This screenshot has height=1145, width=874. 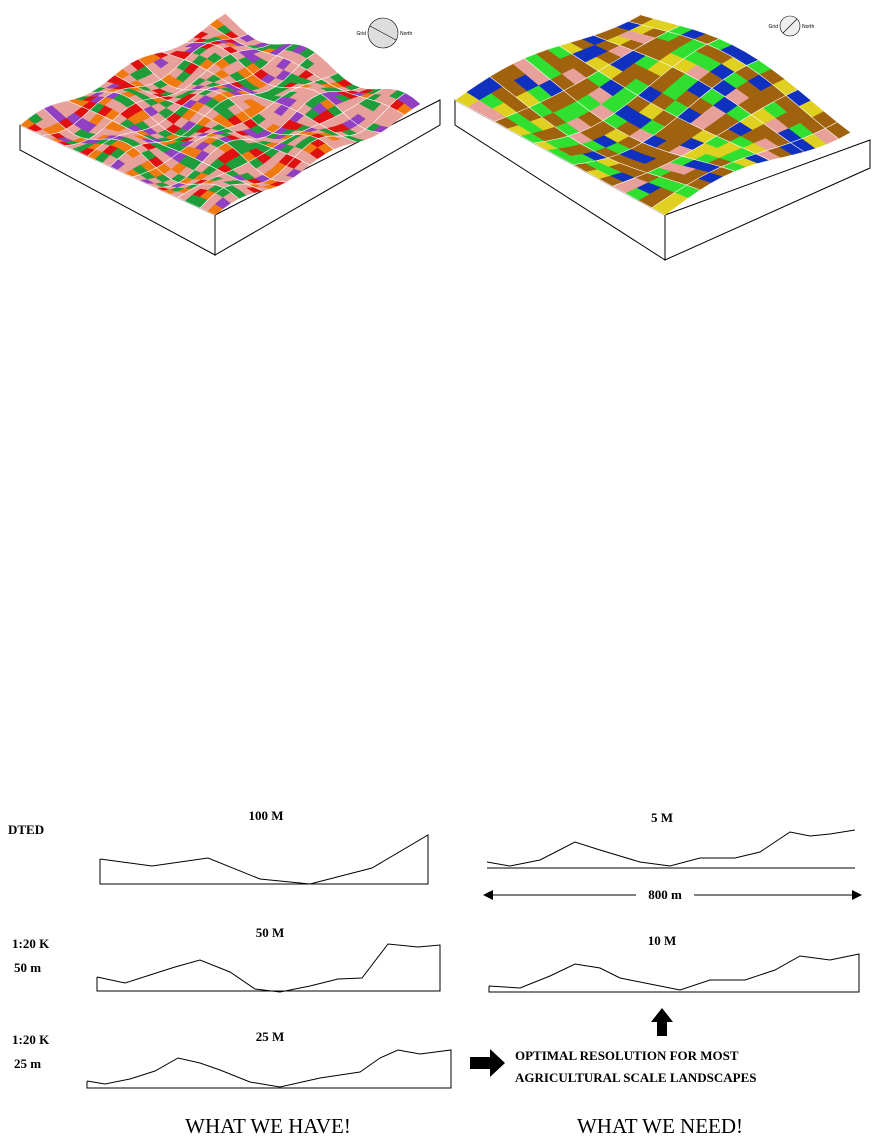 What do you see at coordinates (487, 1063) in the screenshot?
I see `right-arrow` at bounding box center [487, 1063].